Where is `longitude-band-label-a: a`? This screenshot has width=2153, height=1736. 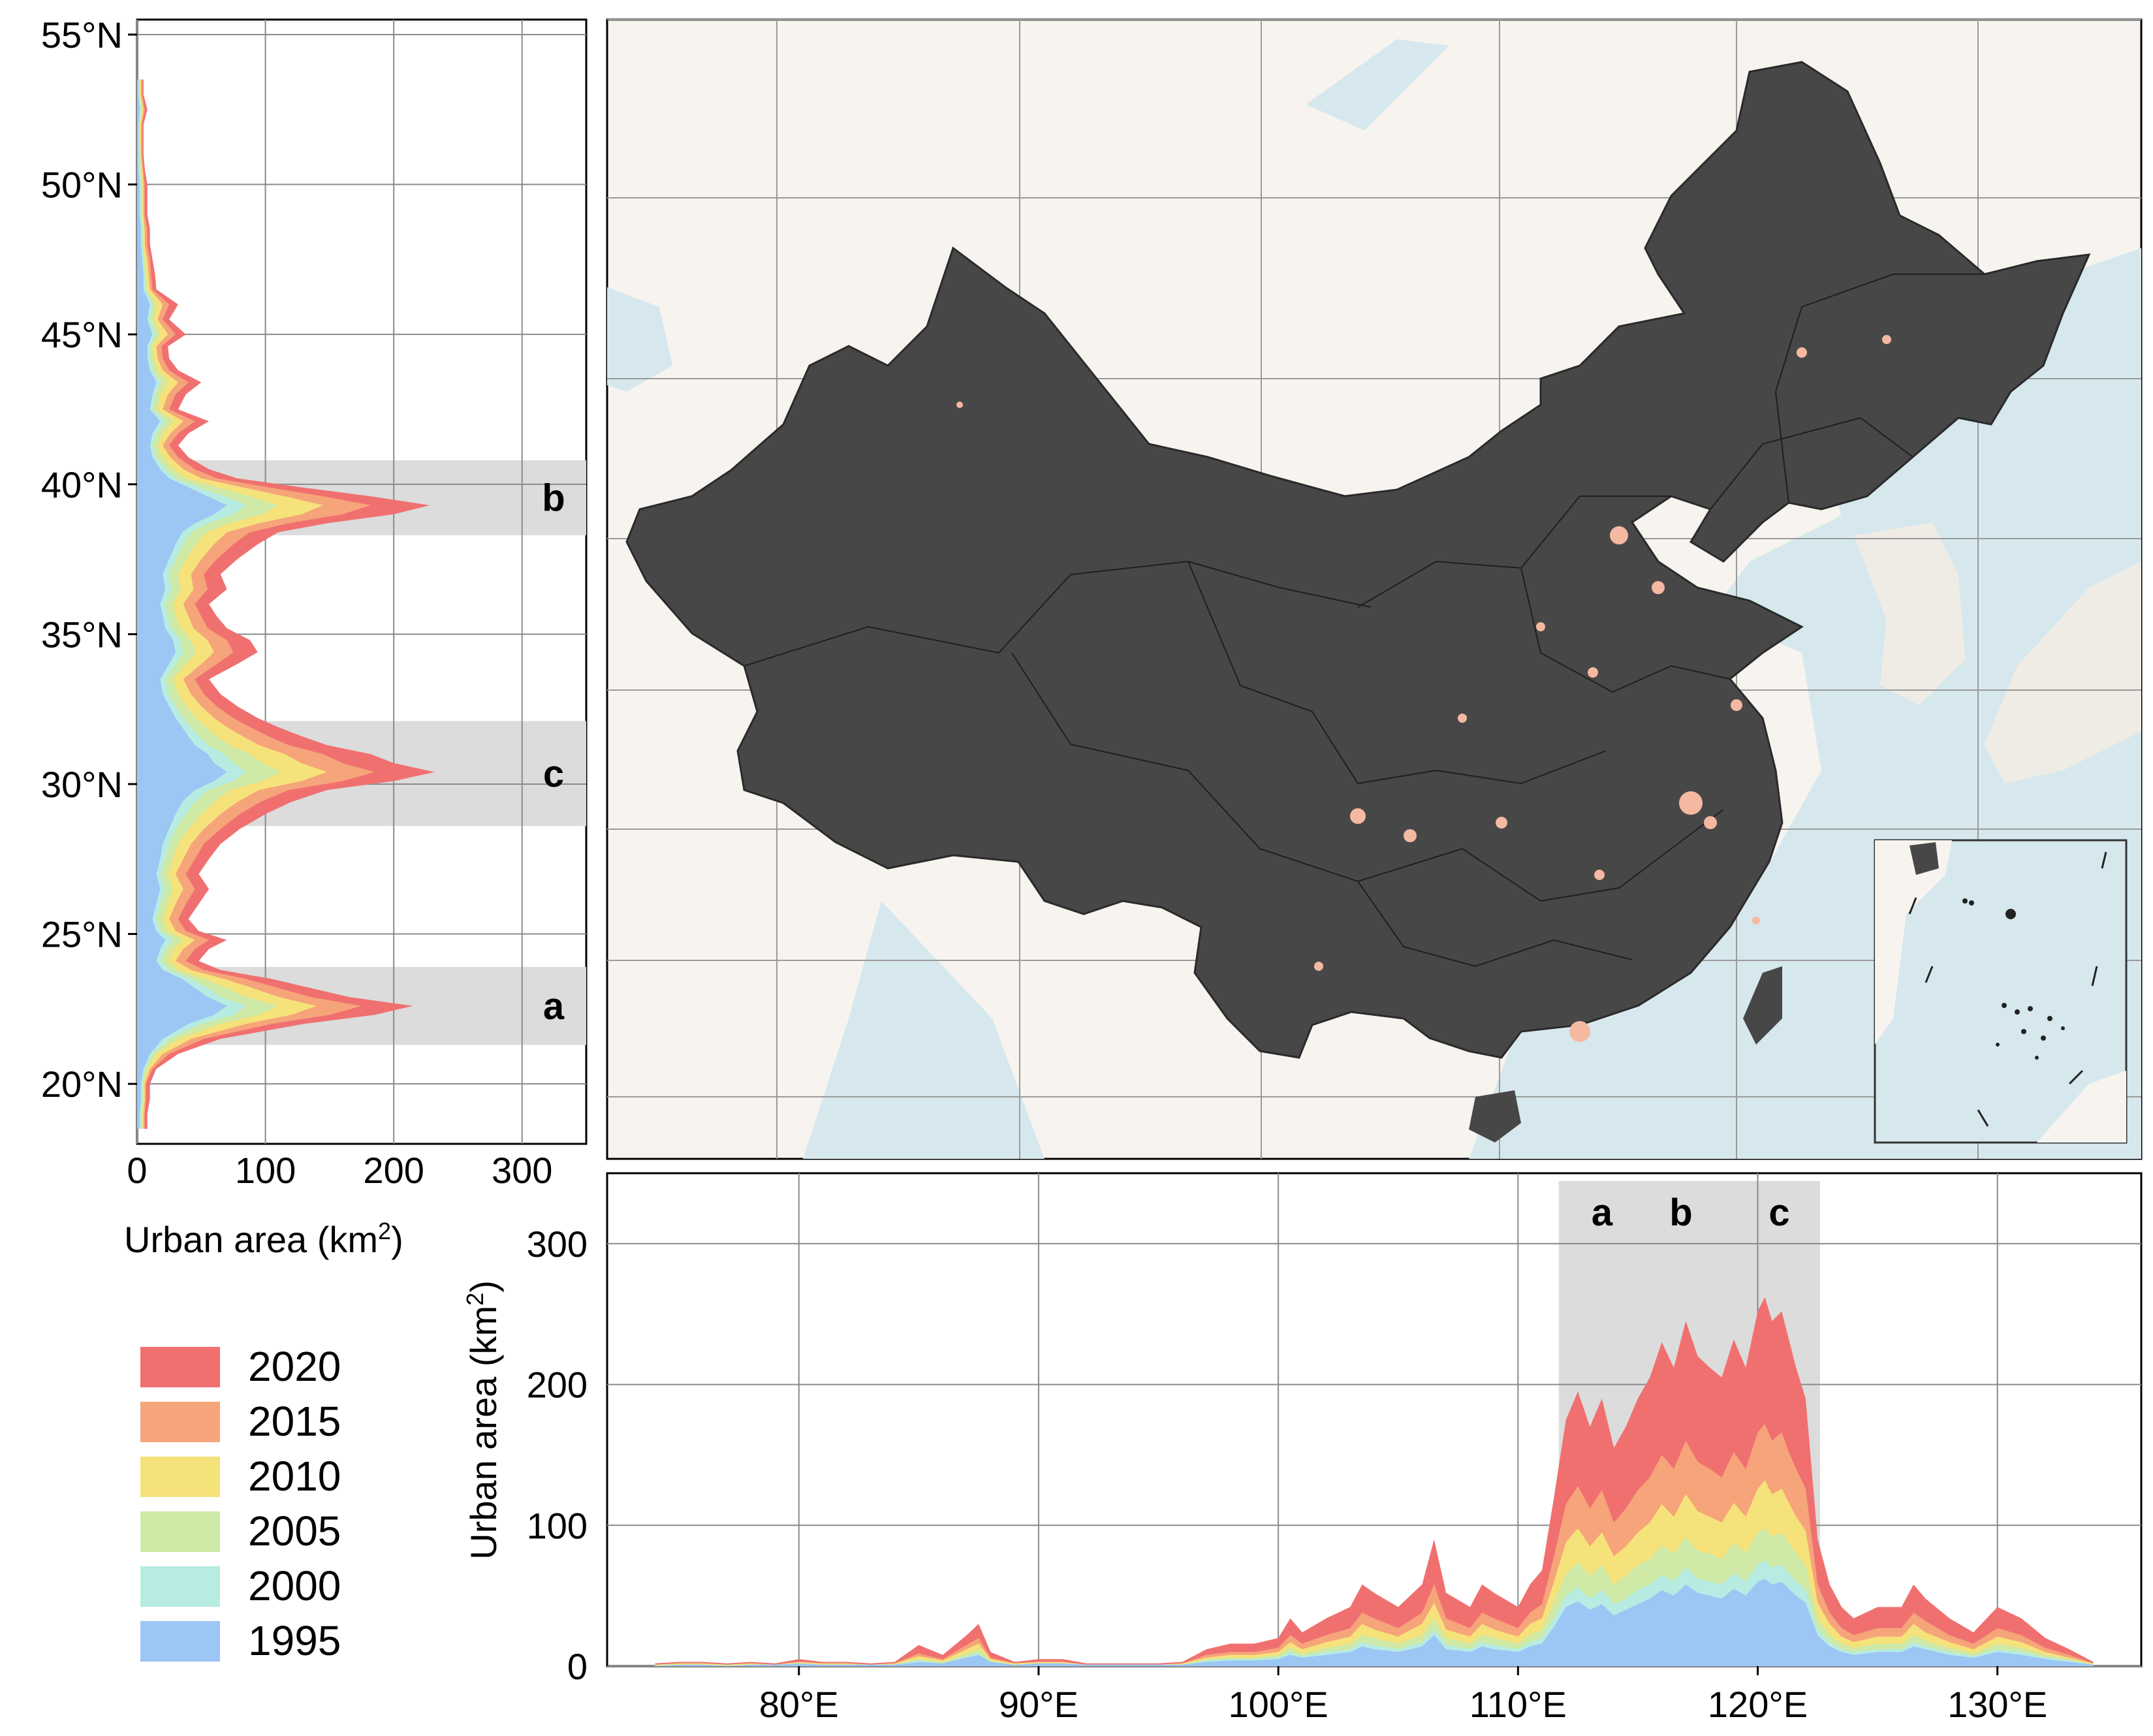
longitude-band-label-a: a is located at coordinates (1602, 1213).